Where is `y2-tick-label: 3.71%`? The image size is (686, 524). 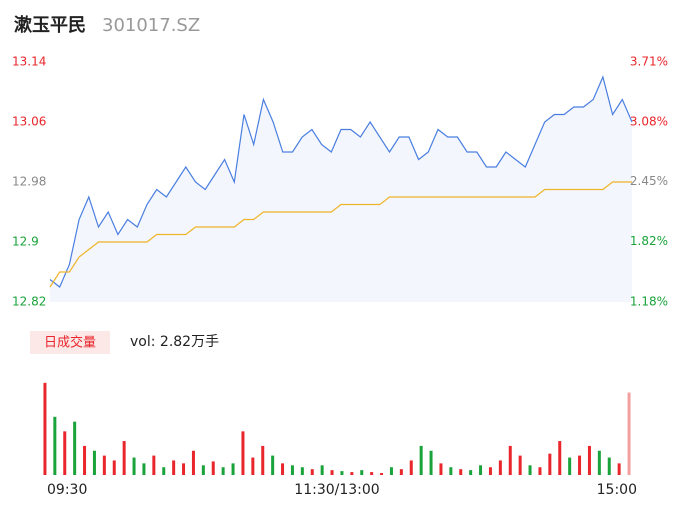 y2-tick-label: 3.71% is located at coordinates (649, 62).